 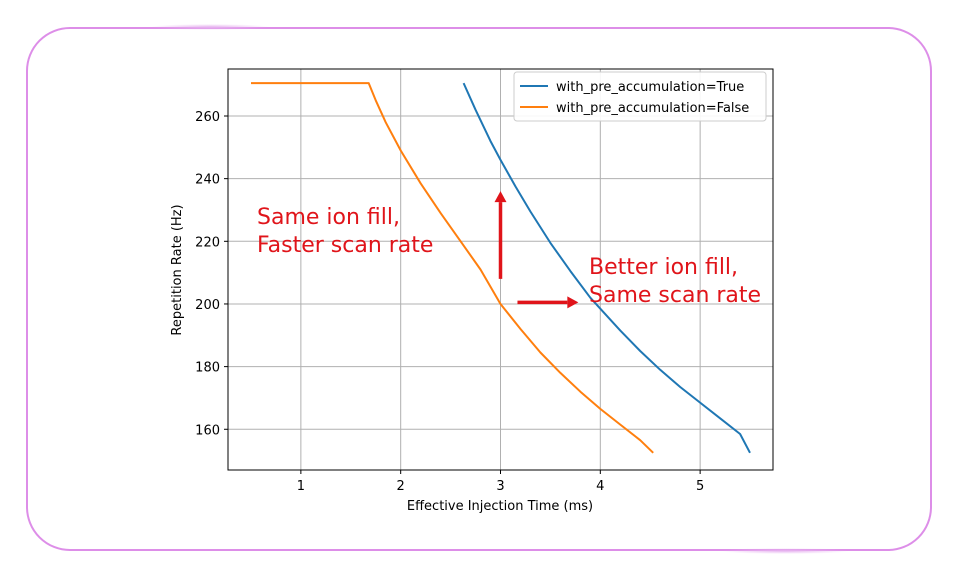 I want to click on annotation-better-ion-fill: Better ion fill, Same scan rate, so click(x=675, y=281).